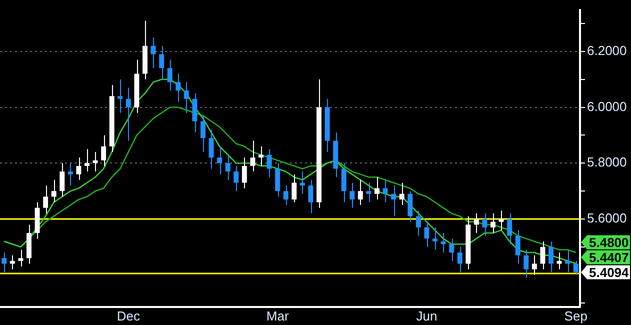  What do you see at coordinates (576, 316) in the screenshot?
I see `x-tick-label: Sep` at bounding box center [576, 316].